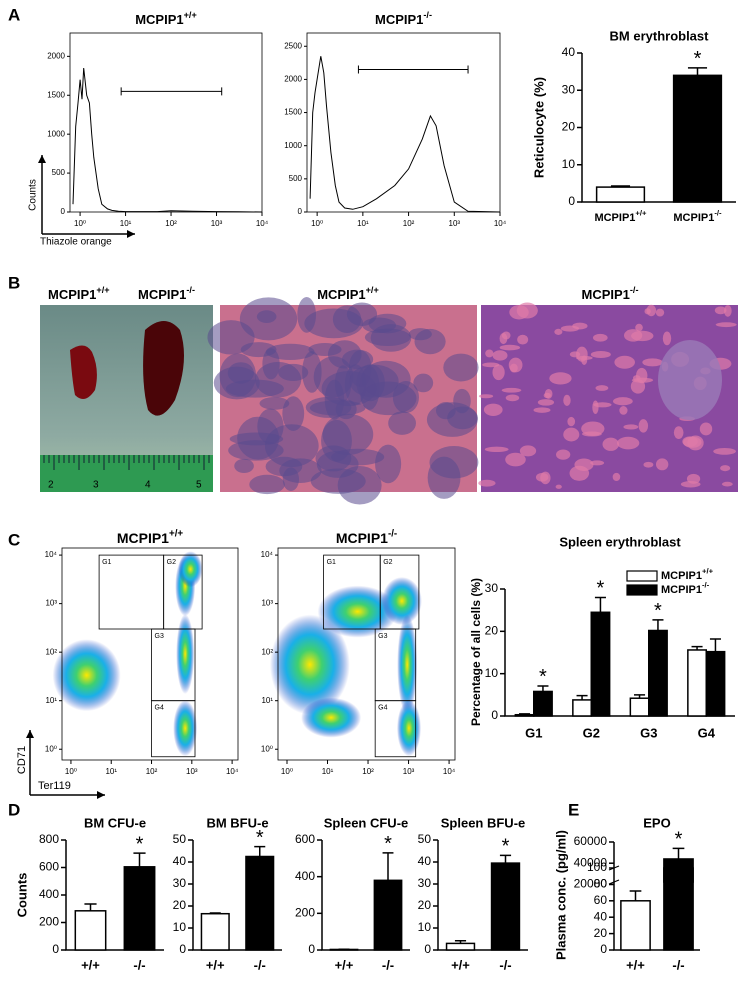 This screenshot has height=986, width=744. I want to click on x-tick-label: MCPIP1+/+, so click(620, 216).